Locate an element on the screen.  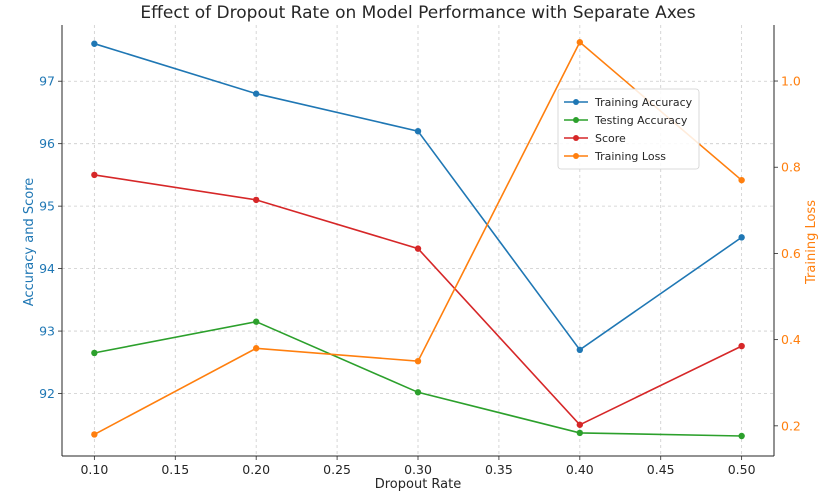
legend-label: Training Accuracy is located at coordinates (643, 102).